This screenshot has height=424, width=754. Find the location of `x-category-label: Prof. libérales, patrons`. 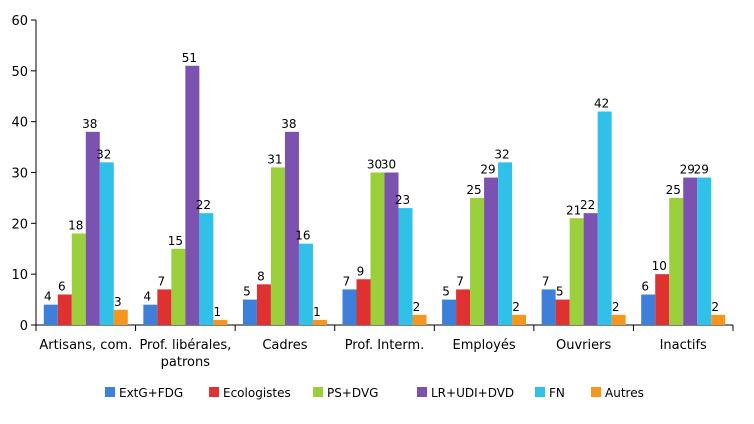

x-category-label: Prof. libérales, patrons is located at coordinates (185, 354).